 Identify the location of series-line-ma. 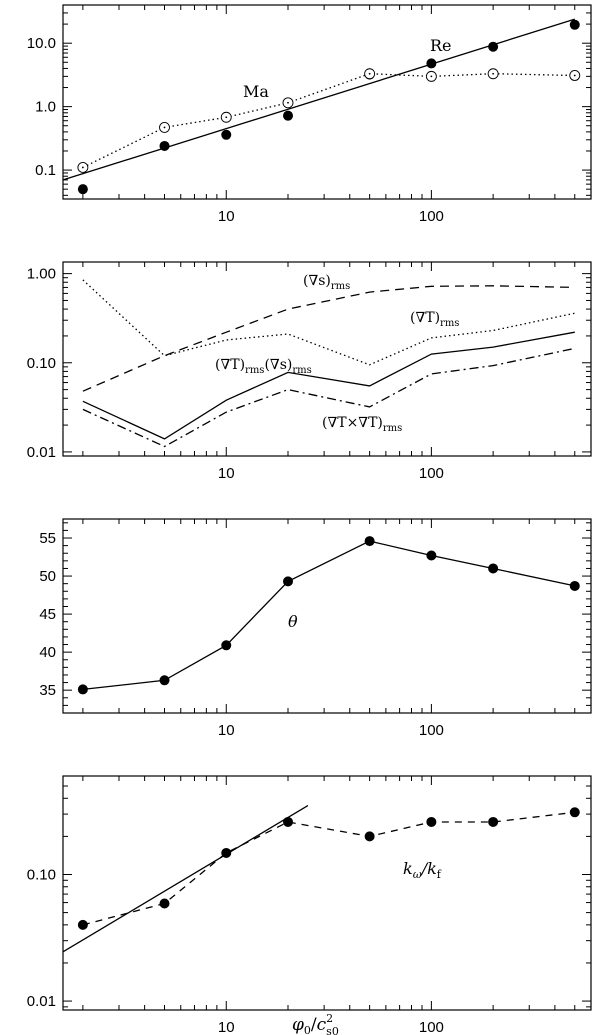
(328, 120).